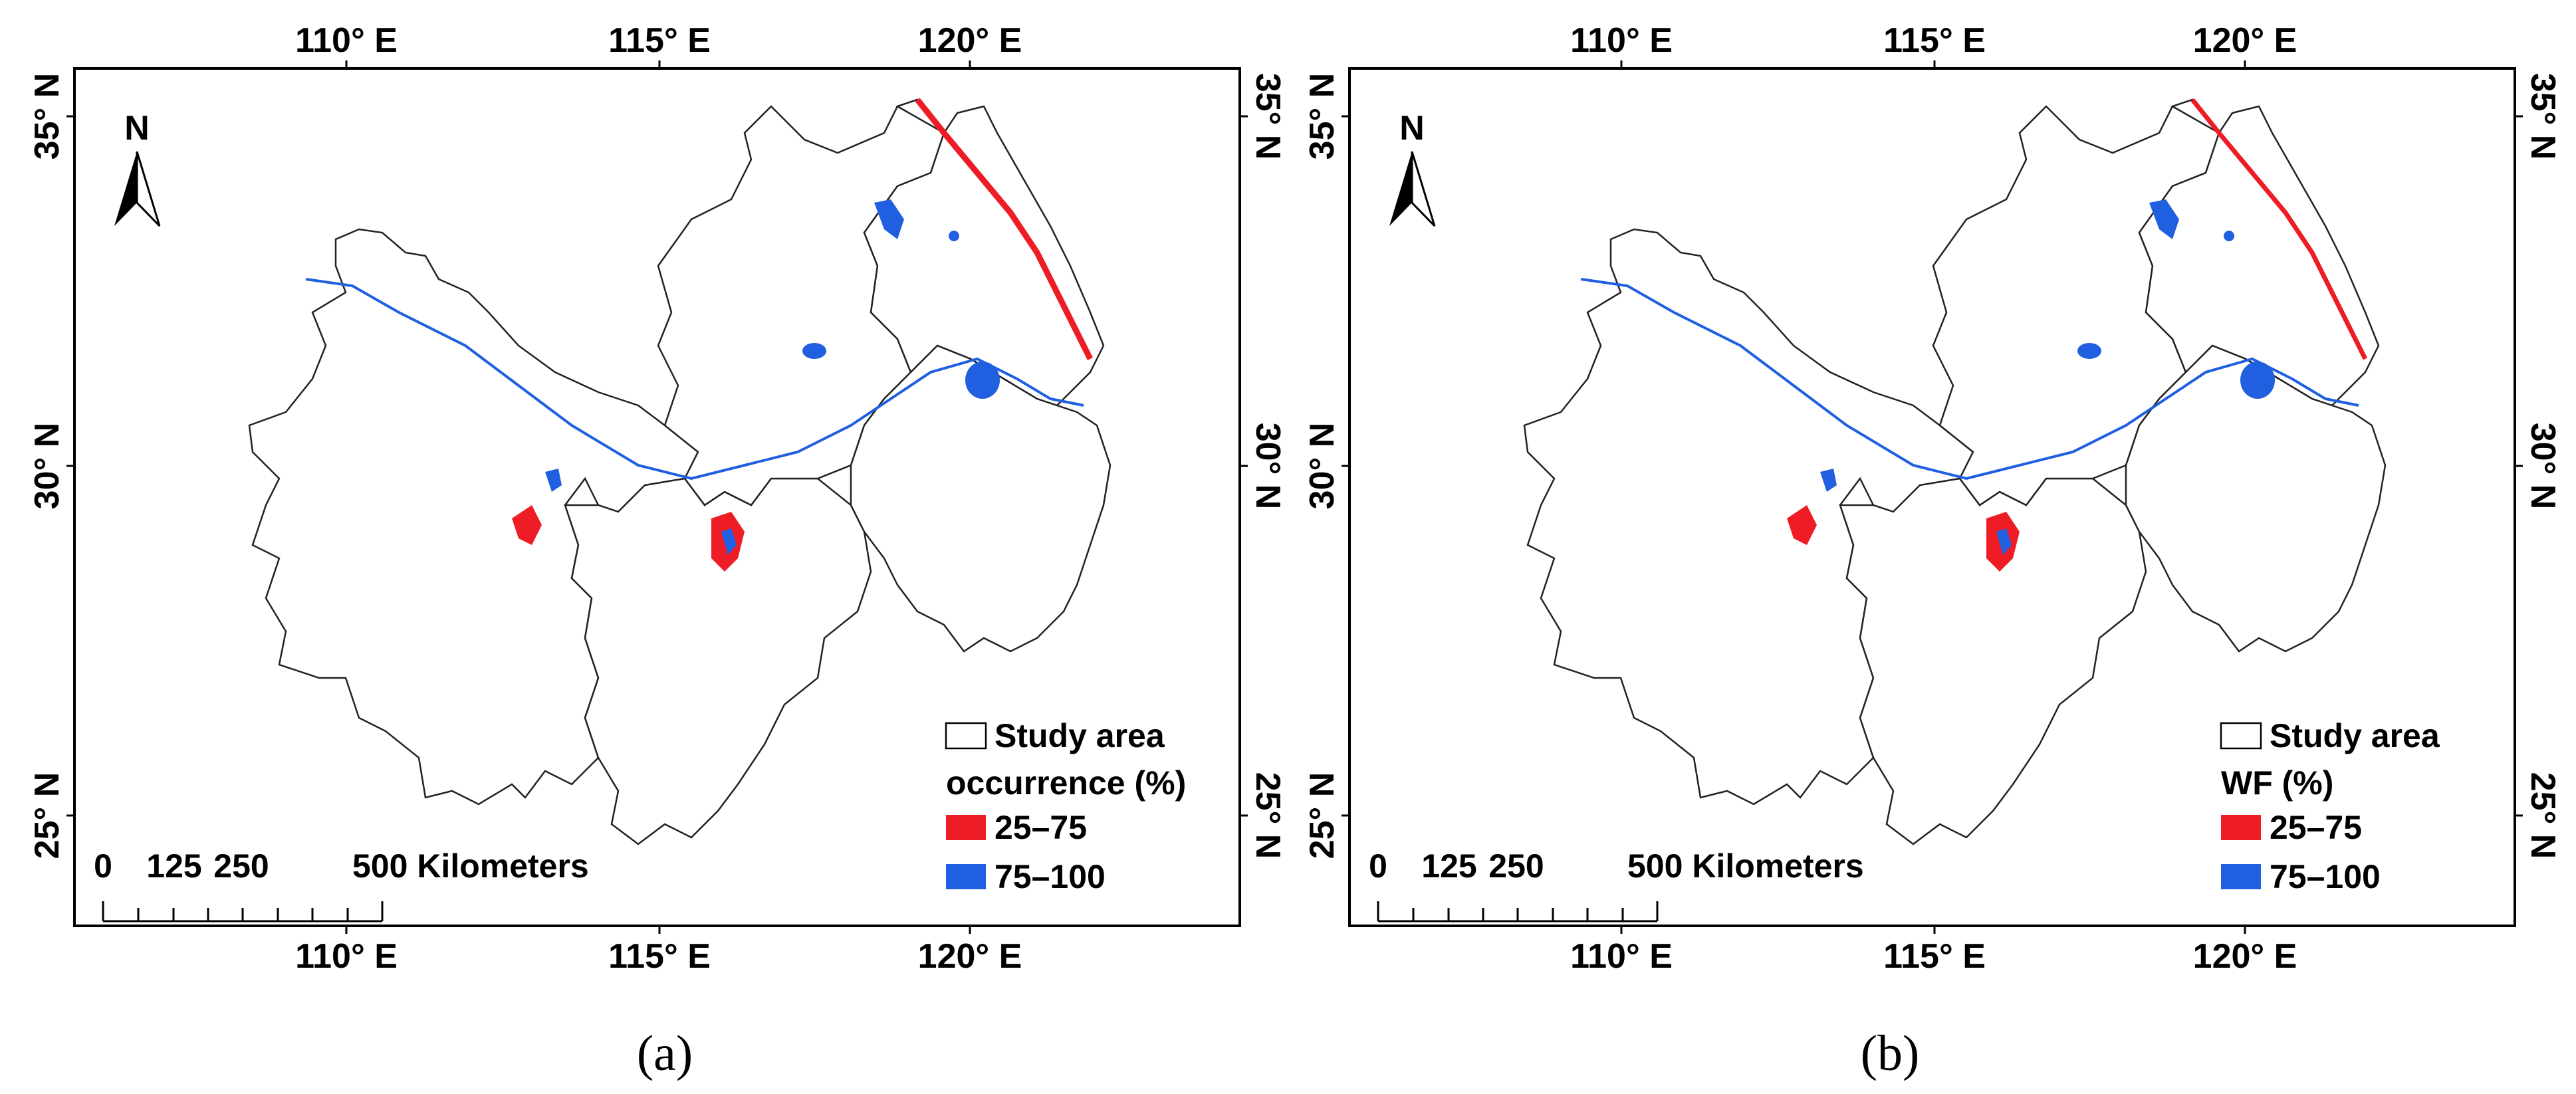  Describe the element at coordinates (1066, 783) in the screenshot. I see `legend-title: occurrence (%)` at that location.